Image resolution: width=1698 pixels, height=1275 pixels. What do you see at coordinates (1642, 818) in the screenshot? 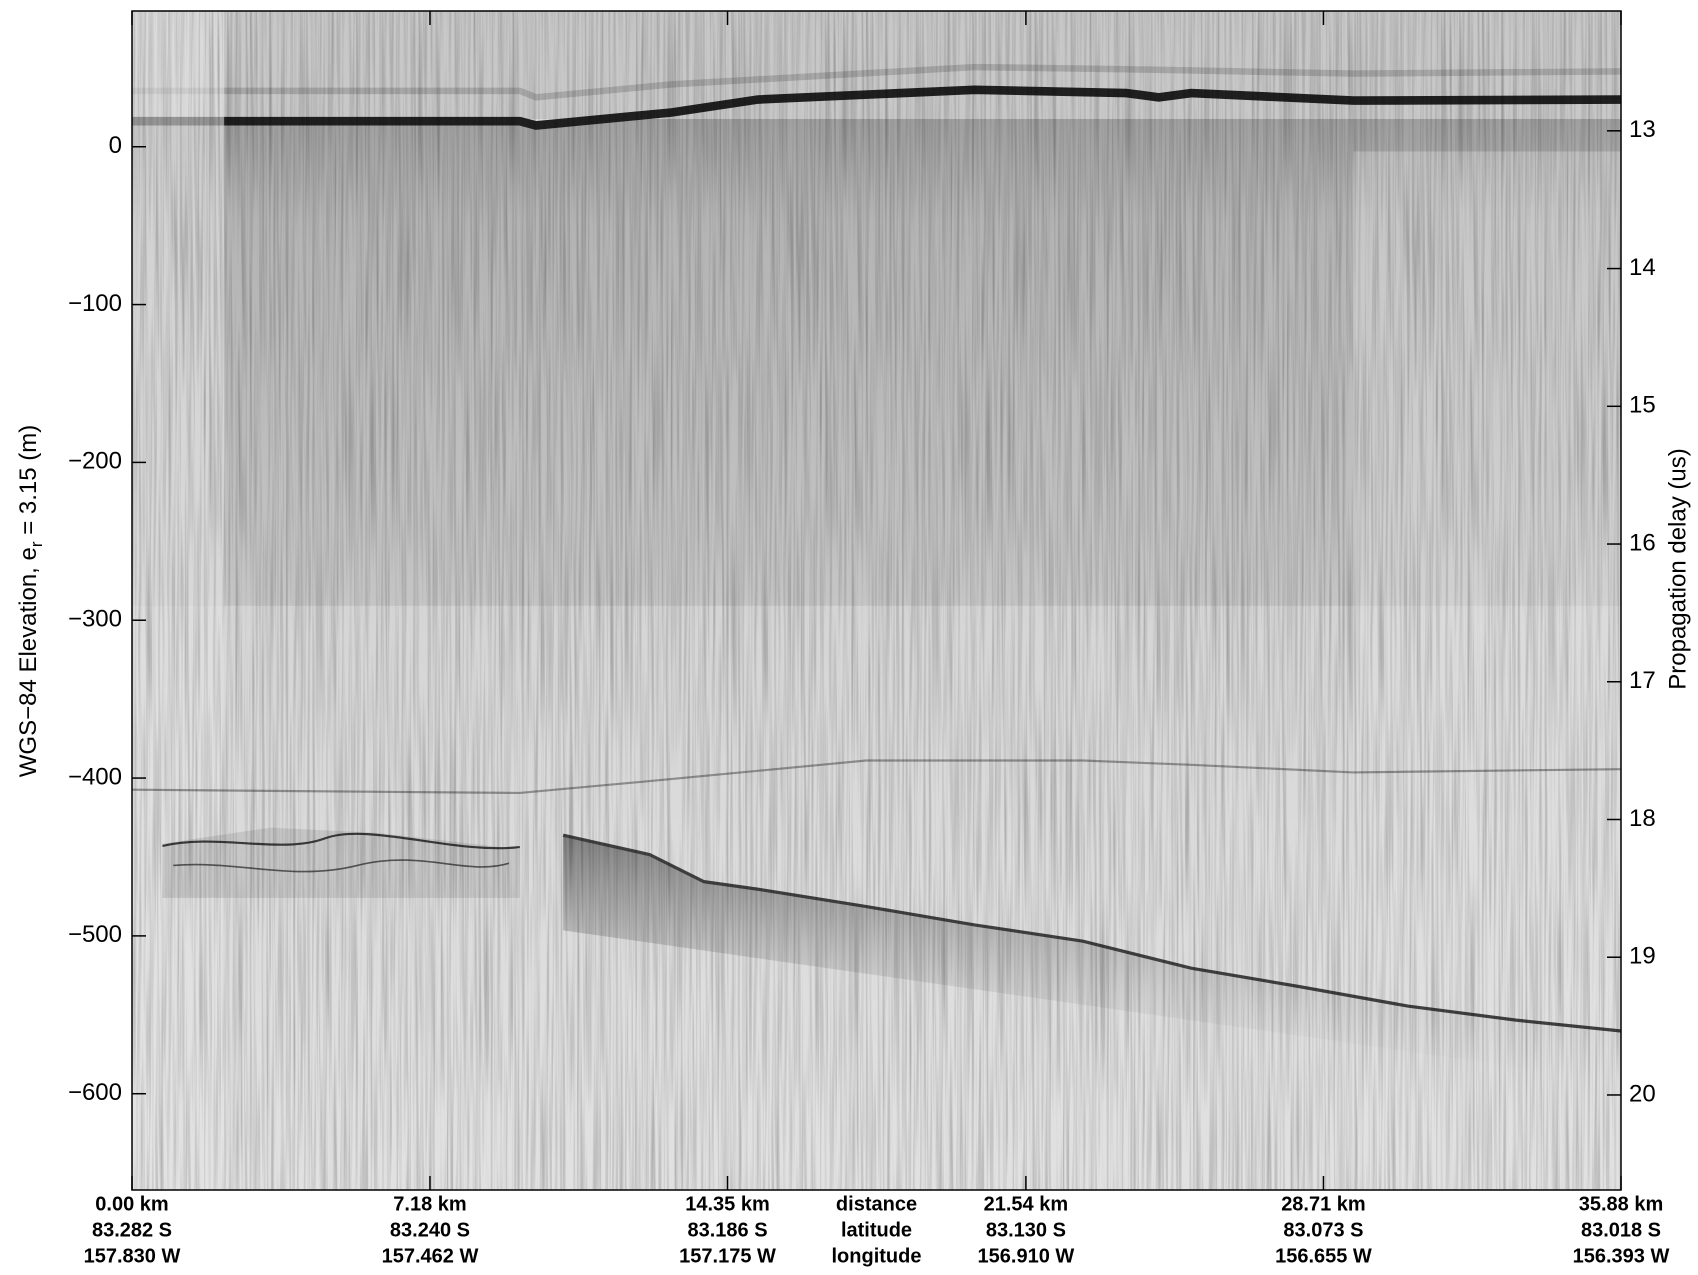
I see `y2-tick-label: 18` at bounding box center [1642, 818].